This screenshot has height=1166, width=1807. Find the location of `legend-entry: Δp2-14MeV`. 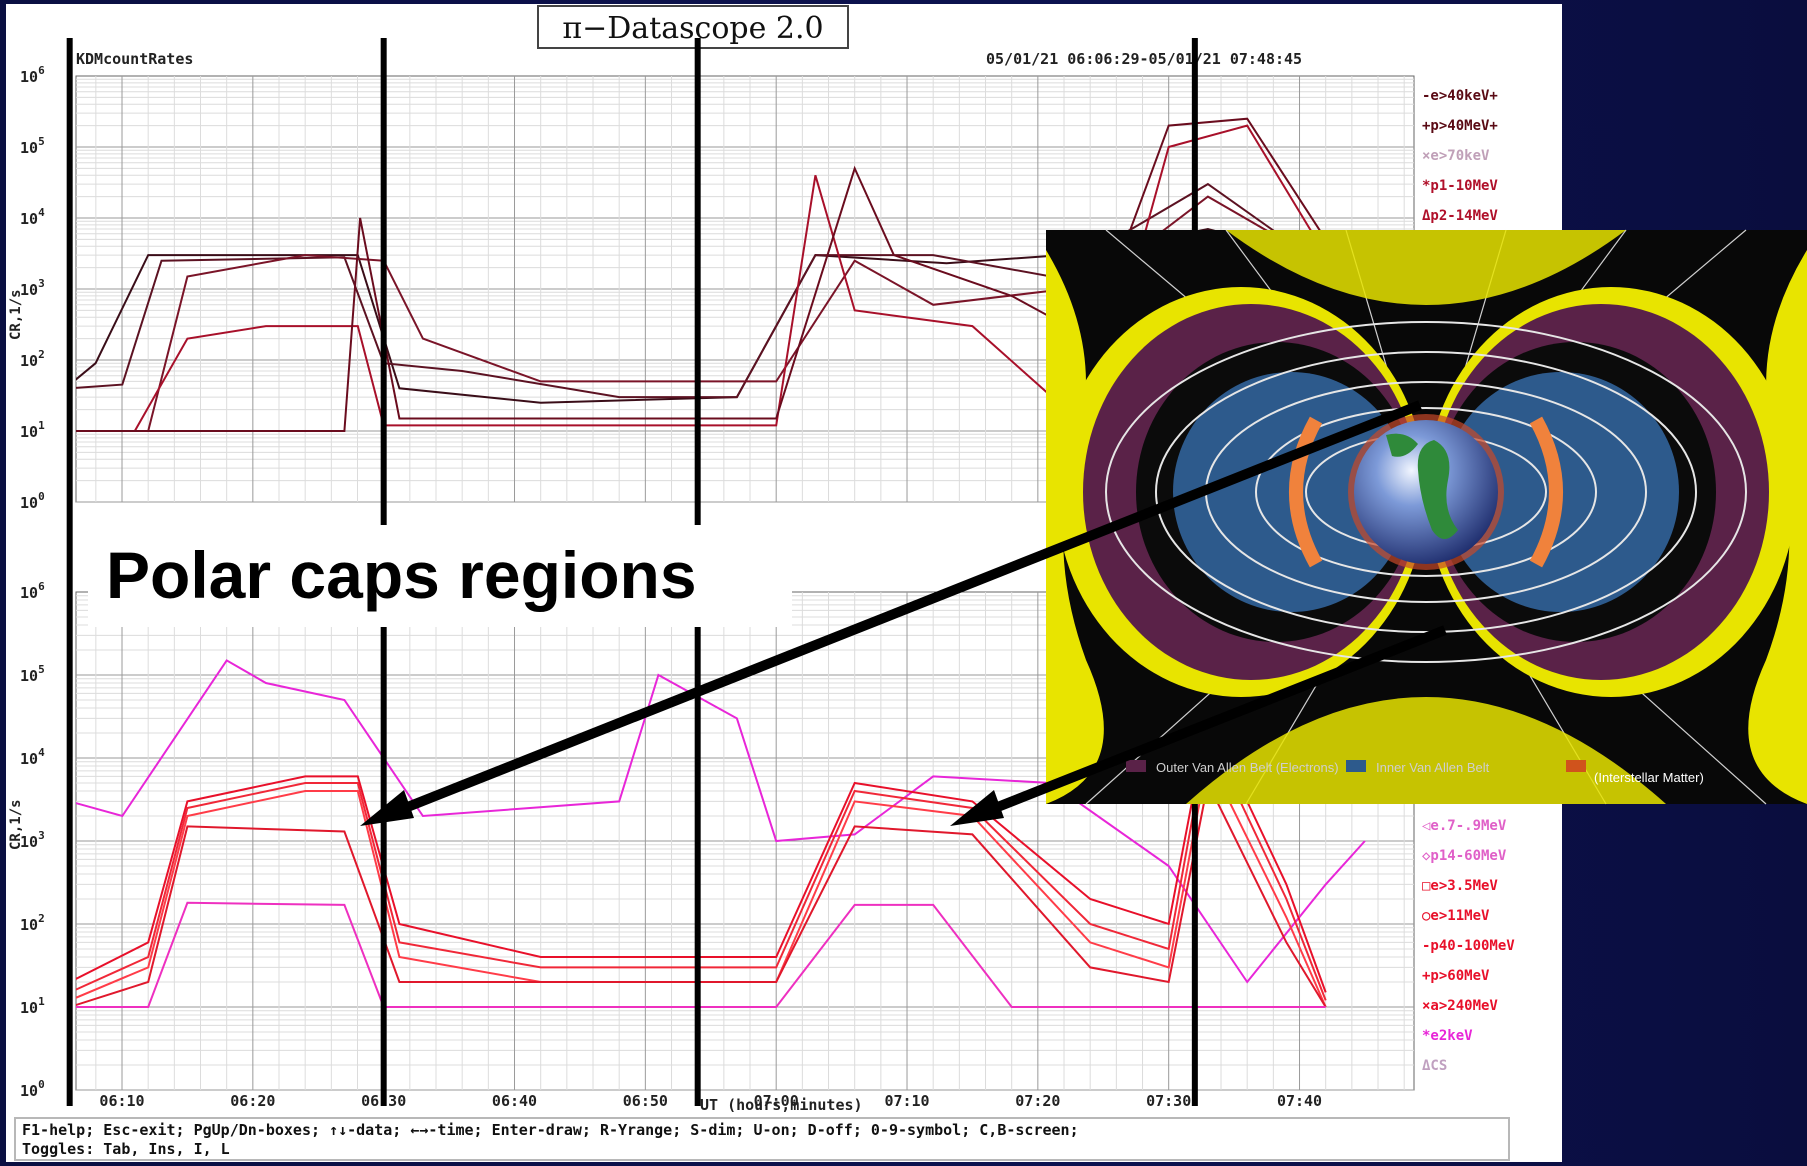

legend-entry: Δp2-14MeV is located at coordinates (1460, 216).